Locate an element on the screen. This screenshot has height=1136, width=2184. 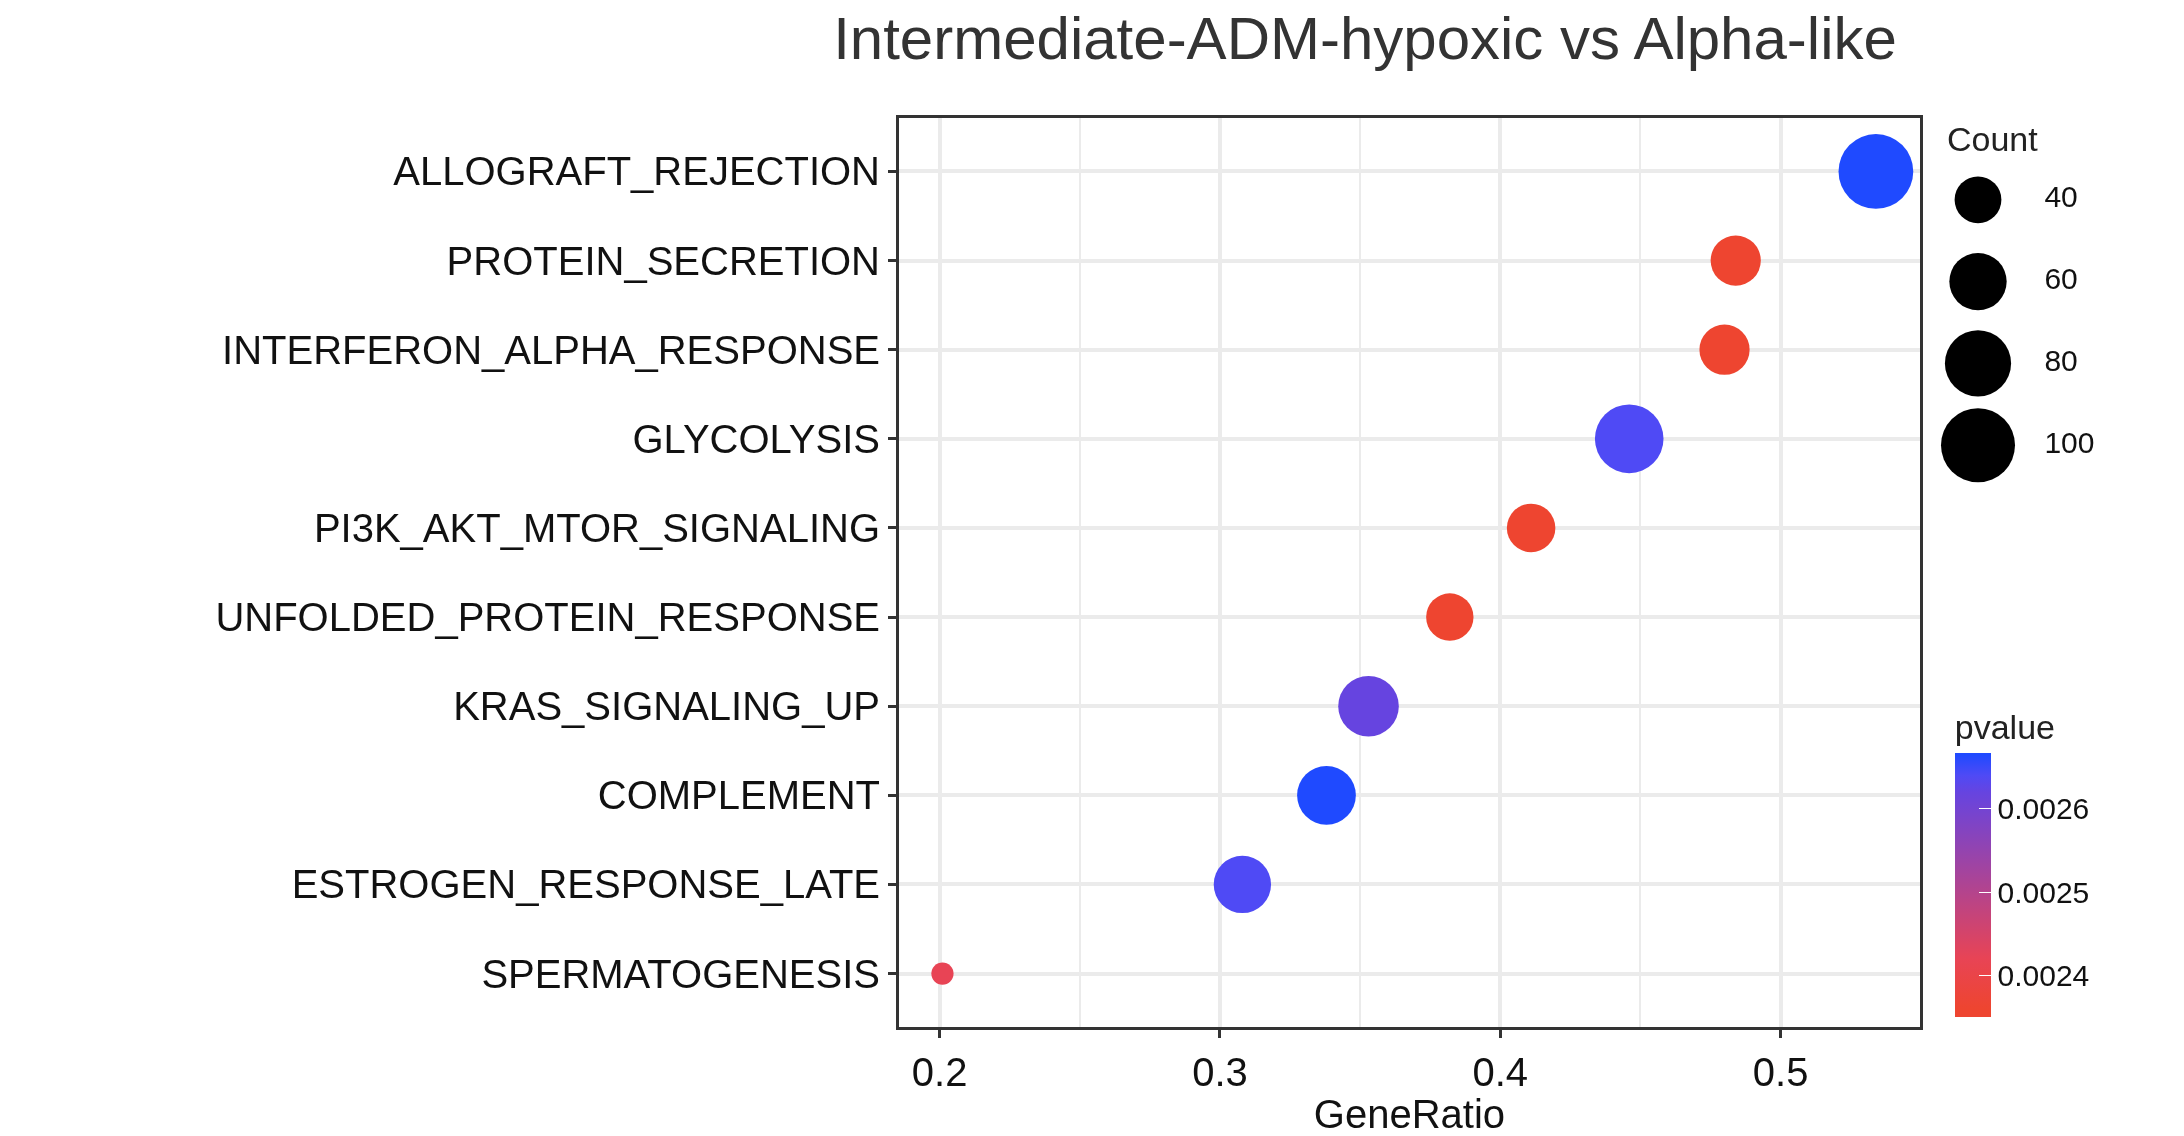
legend-label: 80 is located at coordinates (2061, 360).